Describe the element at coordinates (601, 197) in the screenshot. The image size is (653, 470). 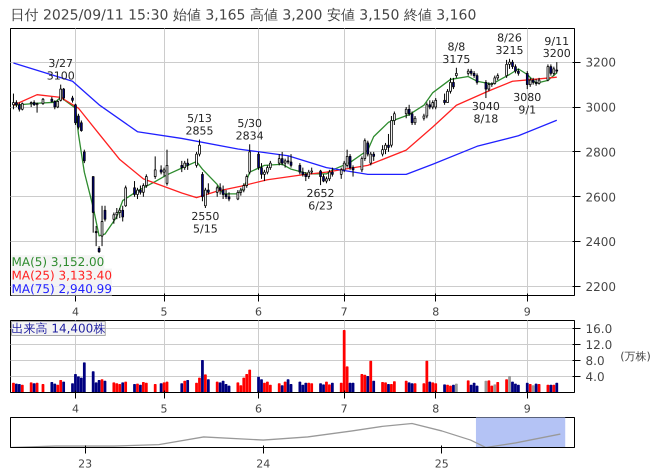
I see `y-tick-label: 2600` at that location.